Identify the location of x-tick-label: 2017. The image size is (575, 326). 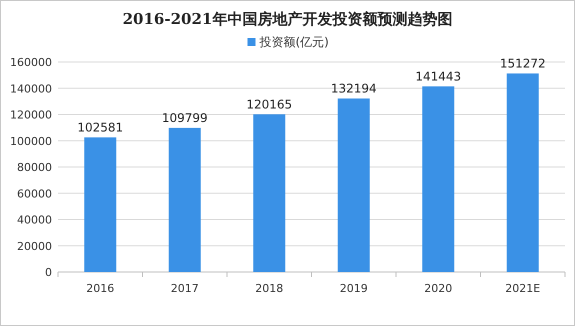
(184, 288).